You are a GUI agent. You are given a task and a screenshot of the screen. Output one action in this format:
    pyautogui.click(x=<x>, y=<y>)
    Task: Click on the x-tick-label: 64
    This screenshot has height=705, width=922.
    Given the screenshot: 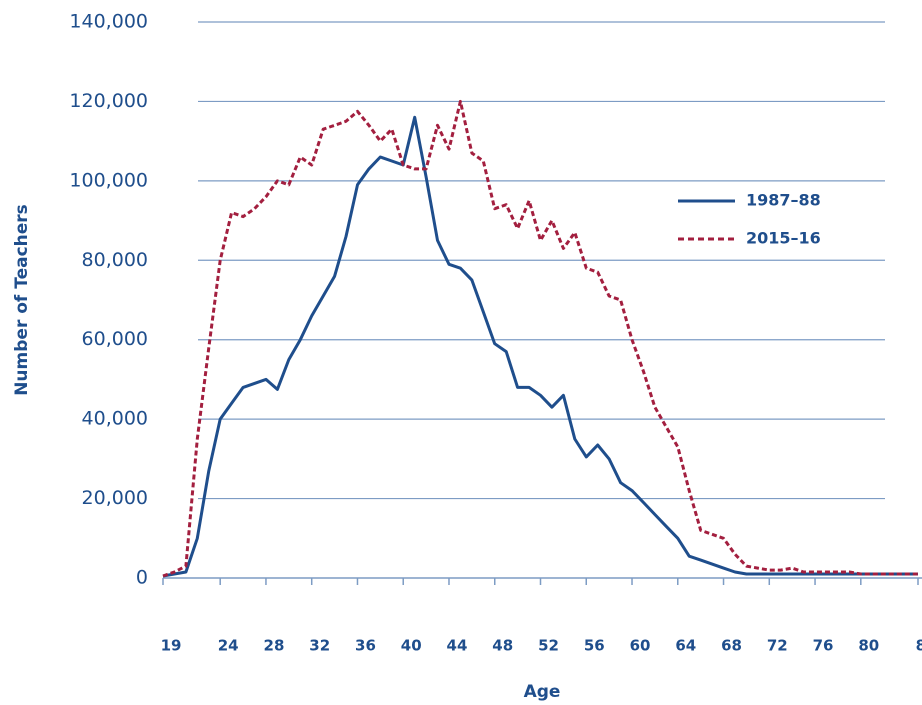 What is the action you would take?
    pyautogui.click(x=685, y=646)
    